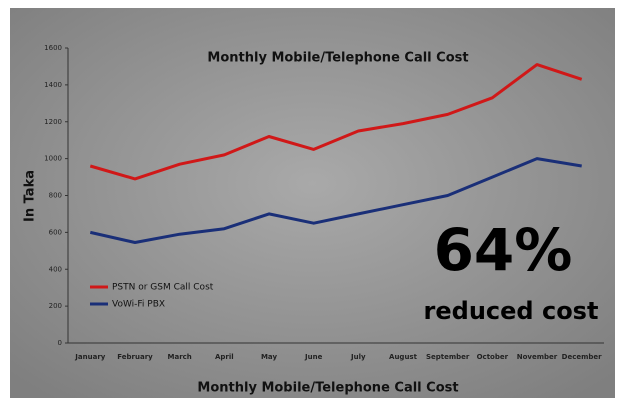 This screenshot has height=403, width=625. Describe the element at coordinates (180, 357) in the screenshot. I see `x-tick-label: March` at that location.